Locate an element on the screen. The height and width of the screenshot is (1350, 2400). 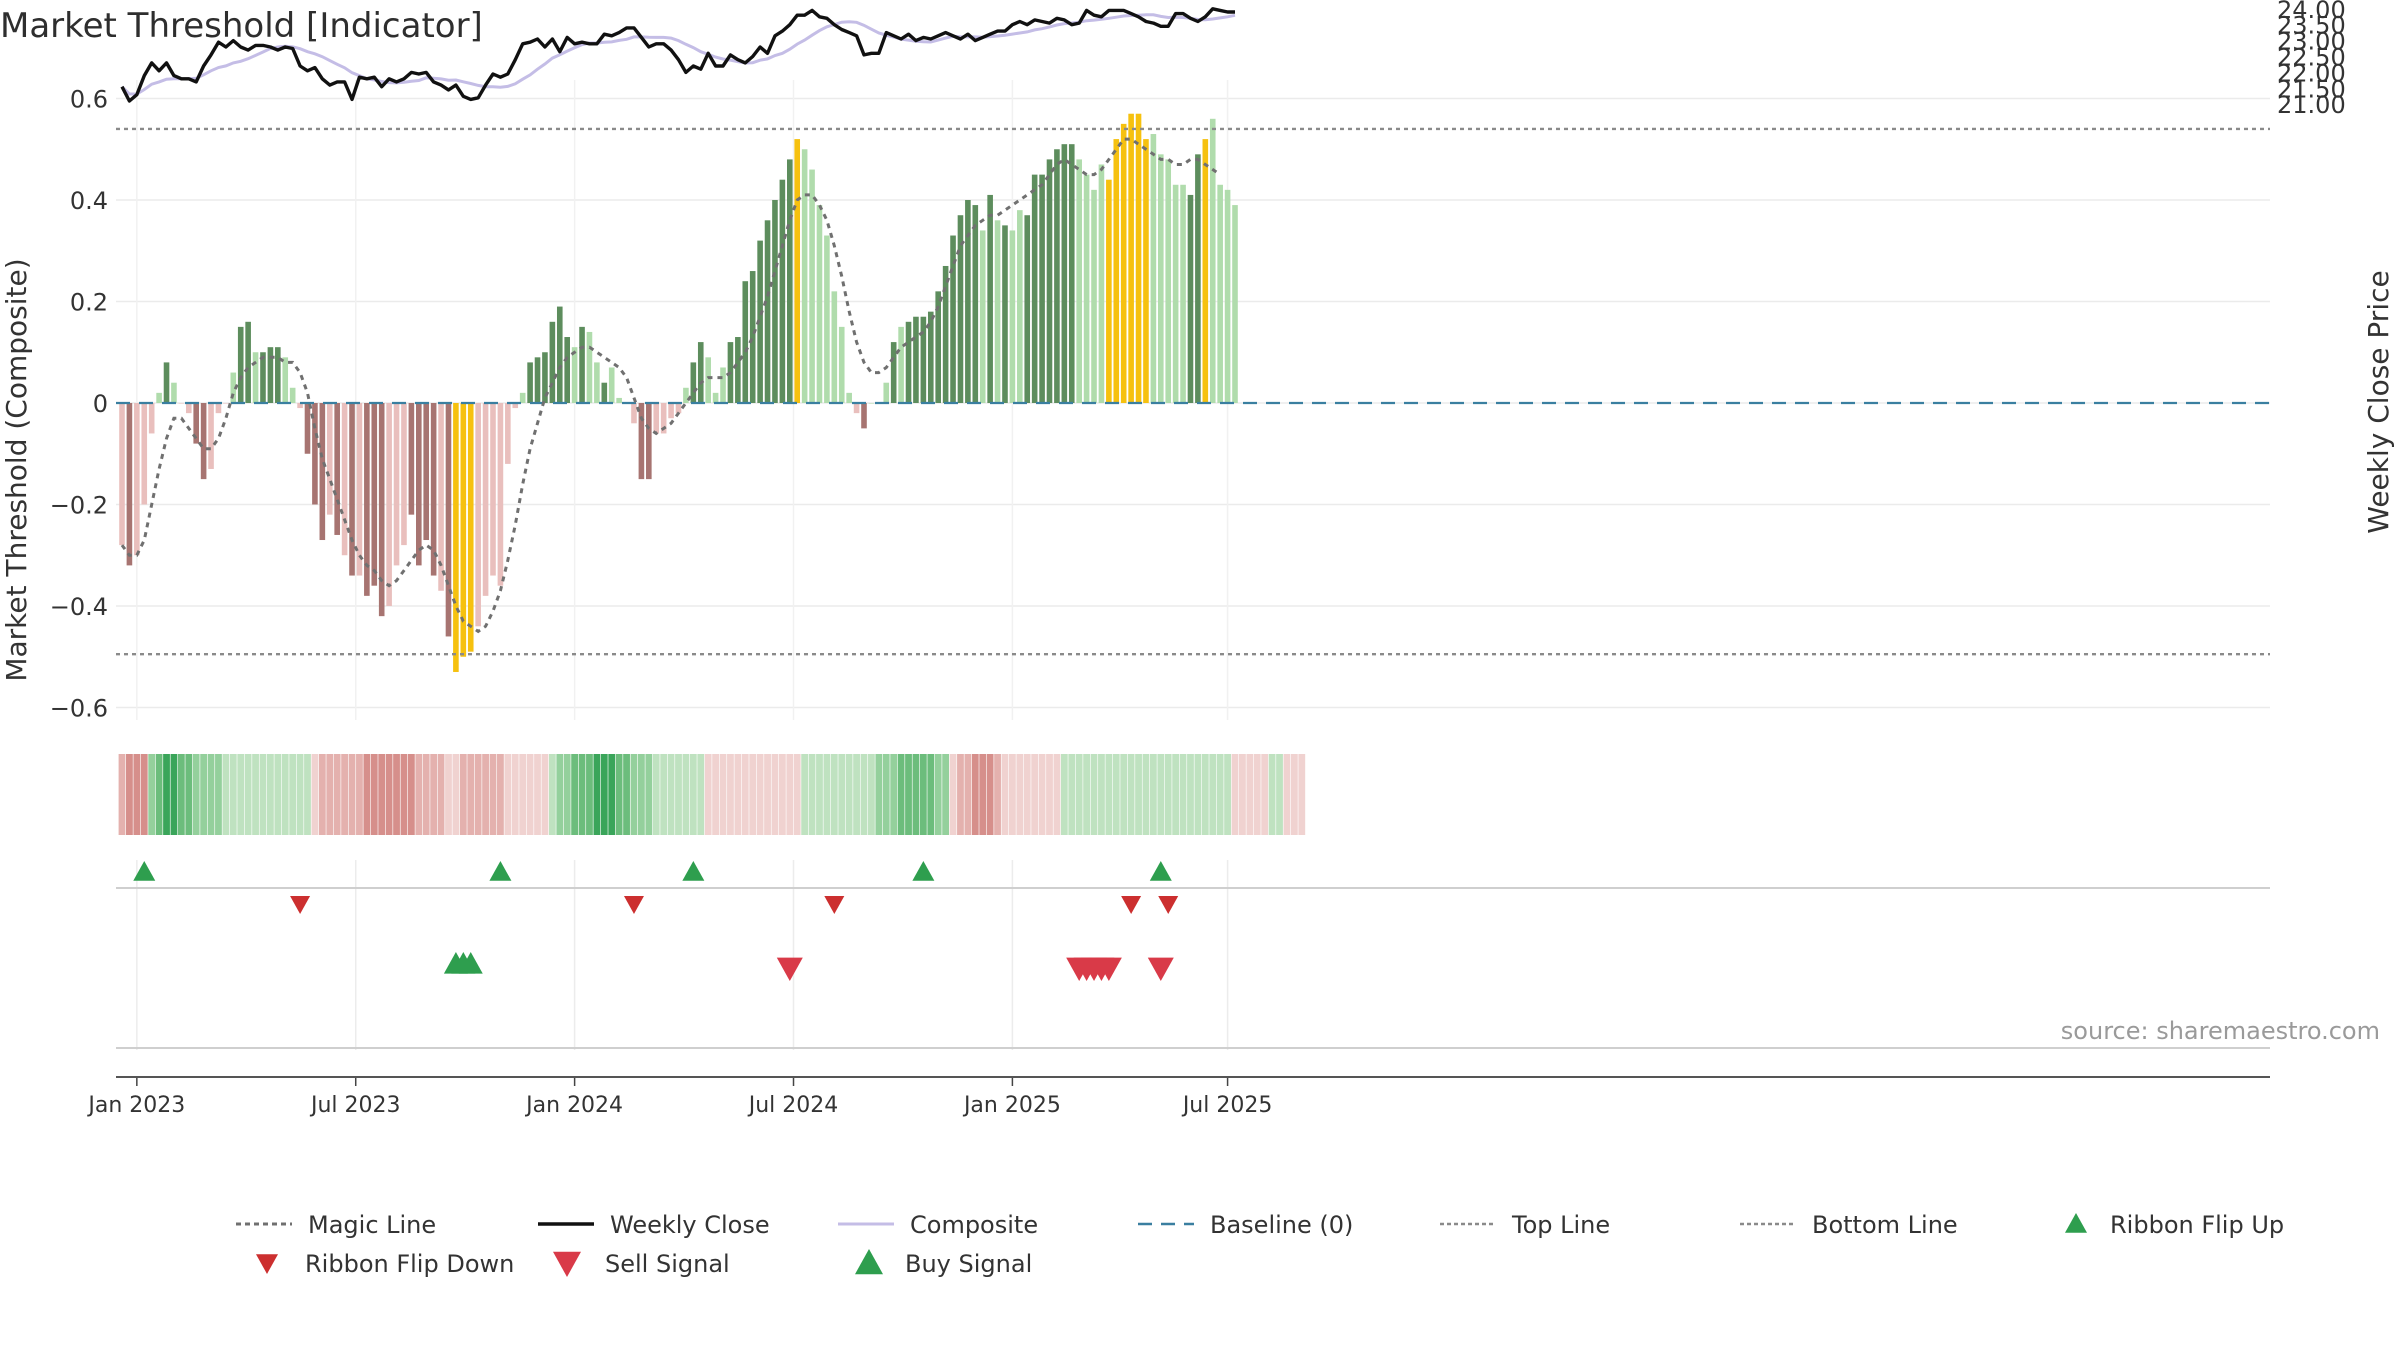
legend-swatch is located at coordinates (267, 1264).